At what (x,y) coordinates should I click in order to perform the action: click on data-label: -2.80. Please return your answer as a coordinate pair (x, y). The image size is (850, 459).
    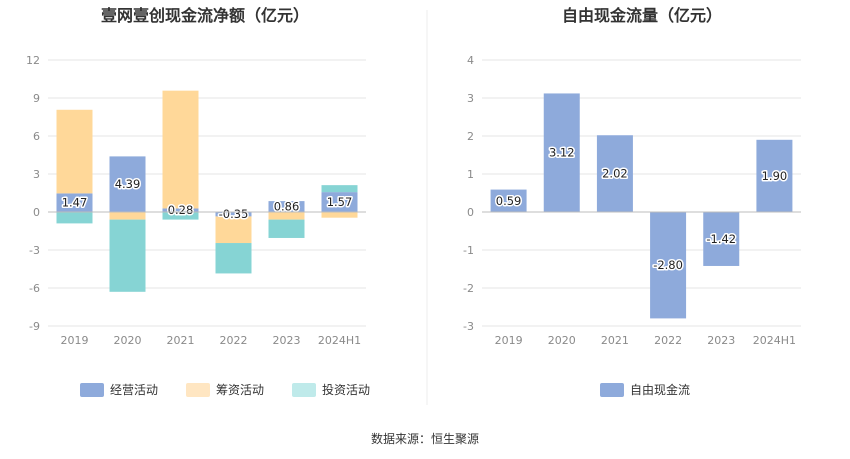
    Looking at the image, I should click on (668, 265).